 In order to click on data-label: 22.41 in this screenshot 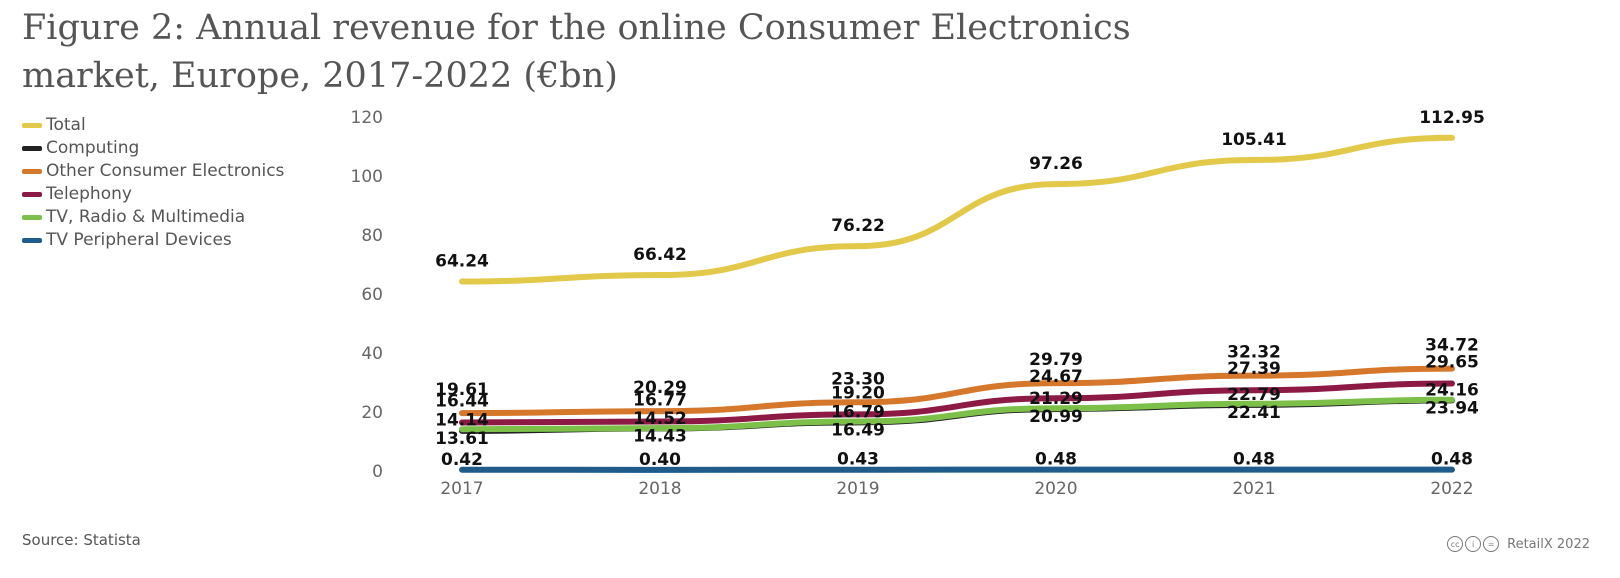, I will do `click(1254, 413)`.